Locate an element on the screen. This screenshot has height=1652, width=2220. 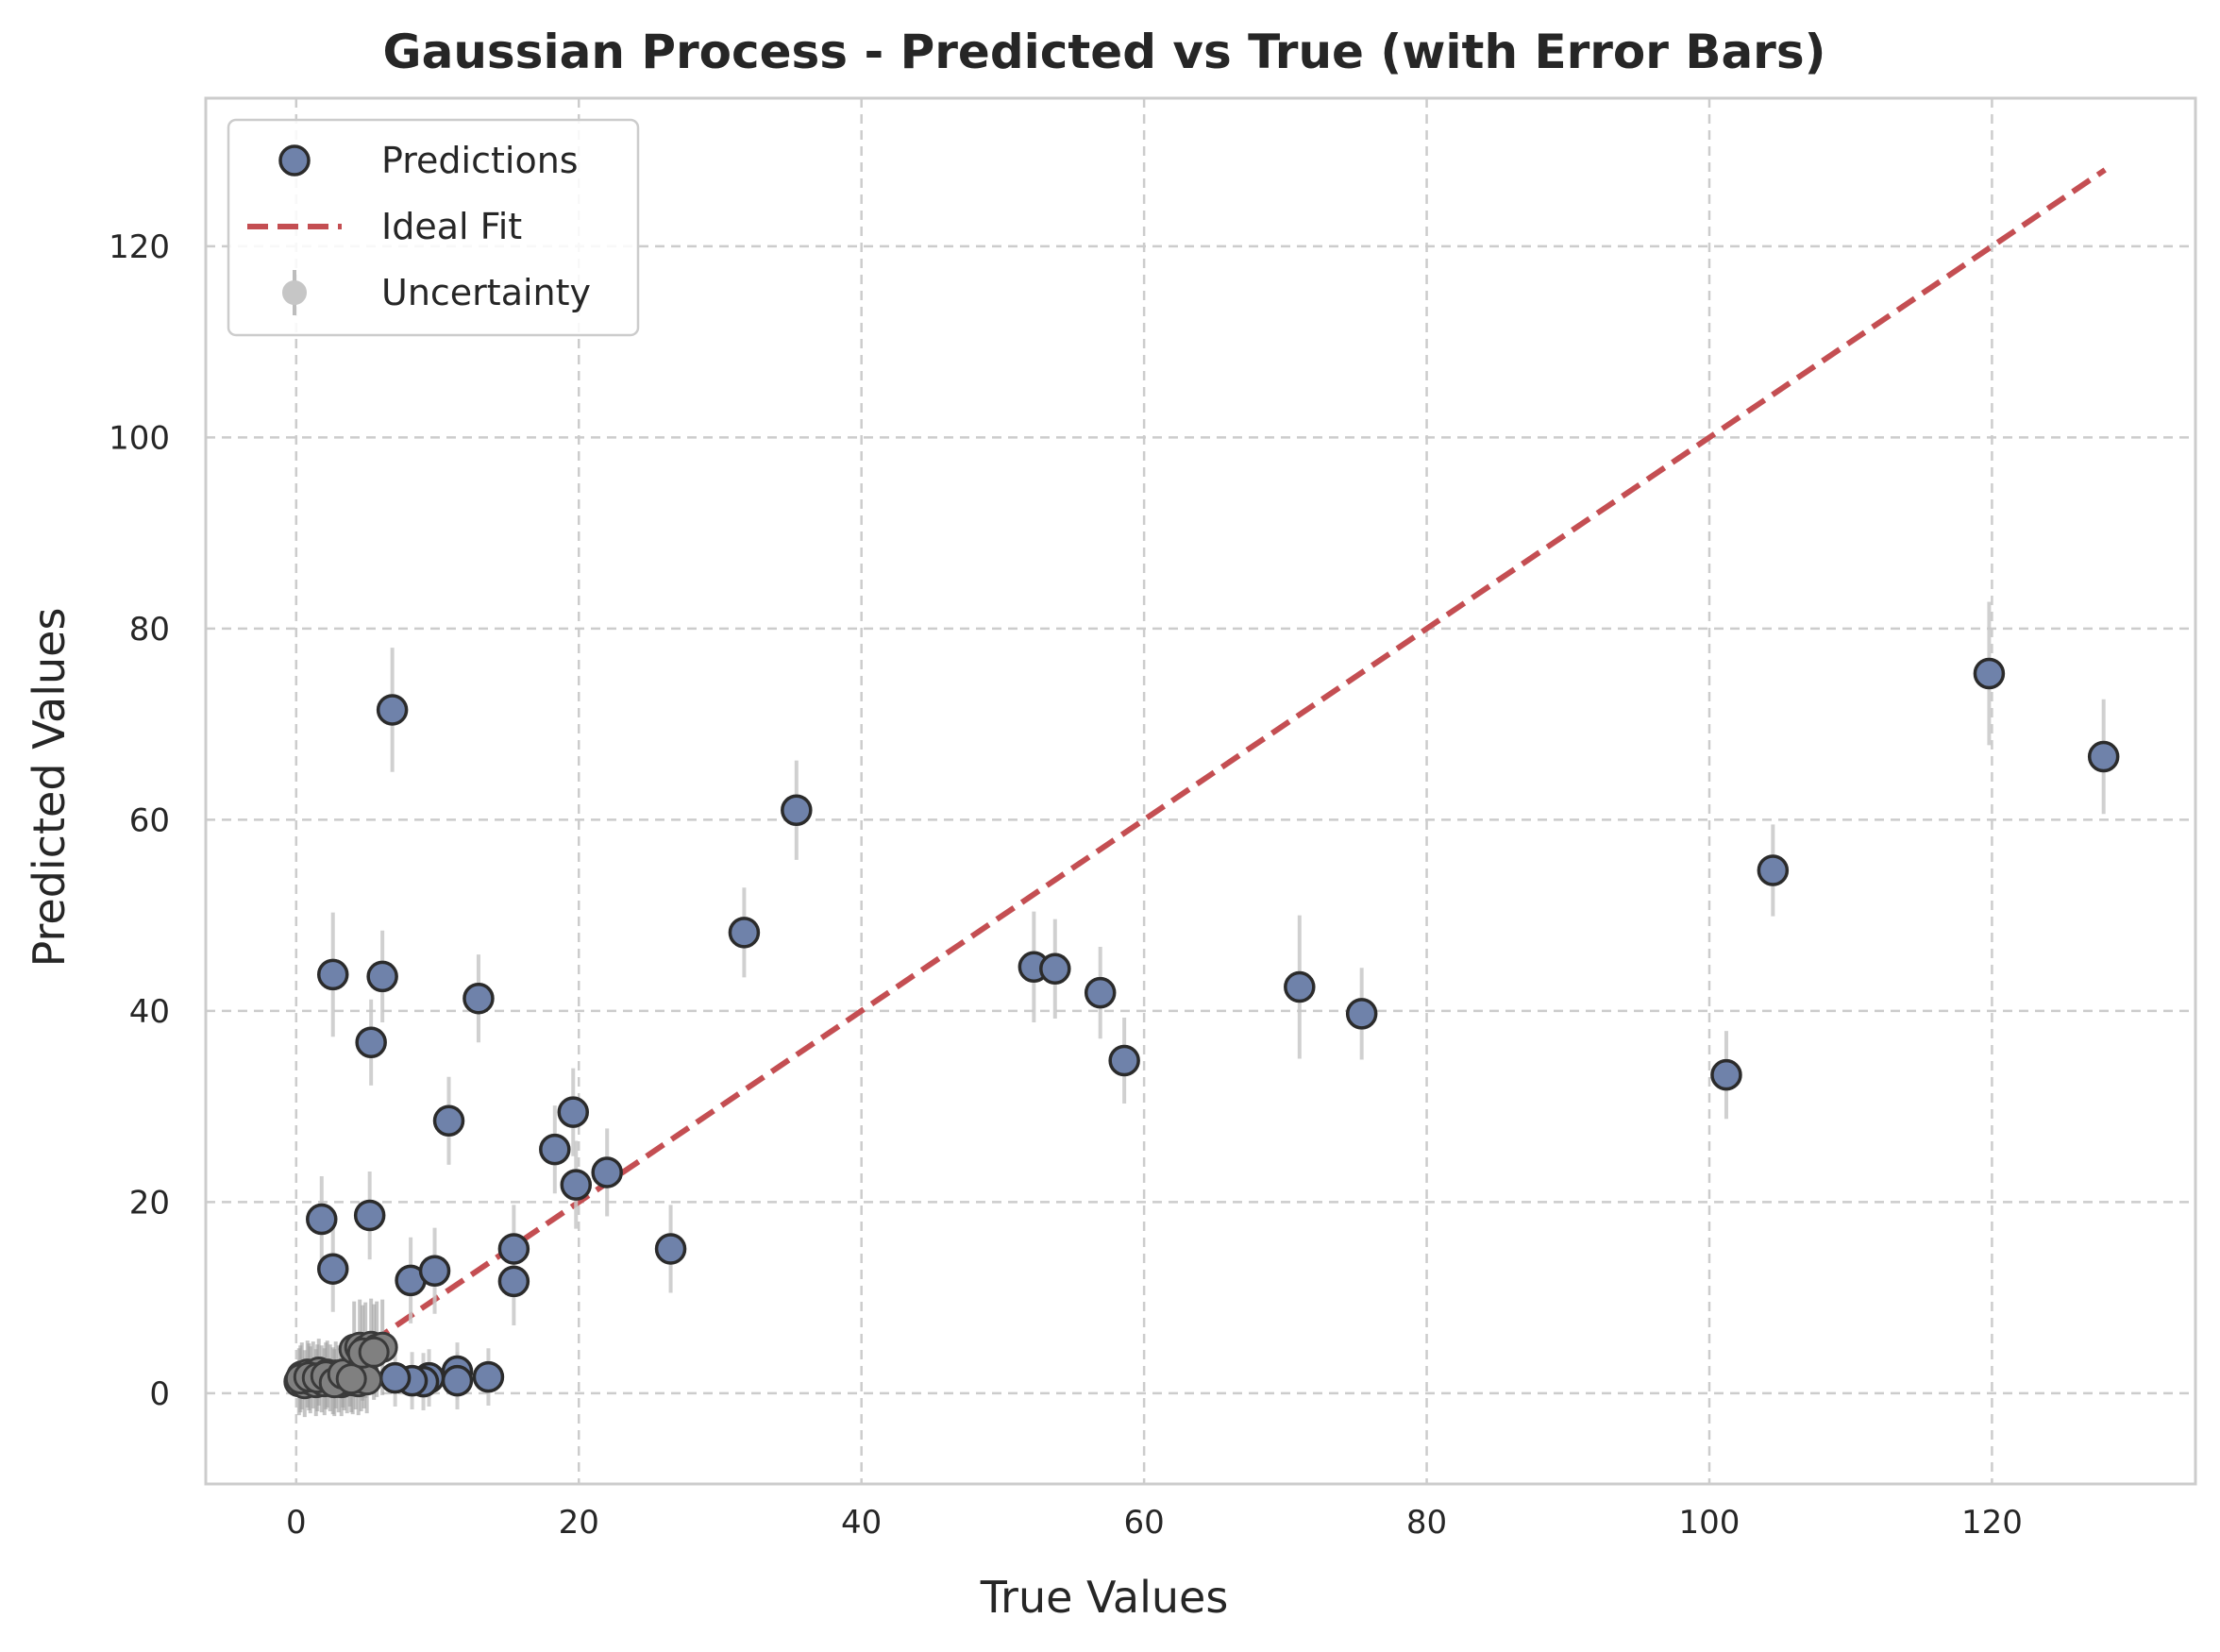
legend-label: Uncertainty is located at coordinates (486, 292).